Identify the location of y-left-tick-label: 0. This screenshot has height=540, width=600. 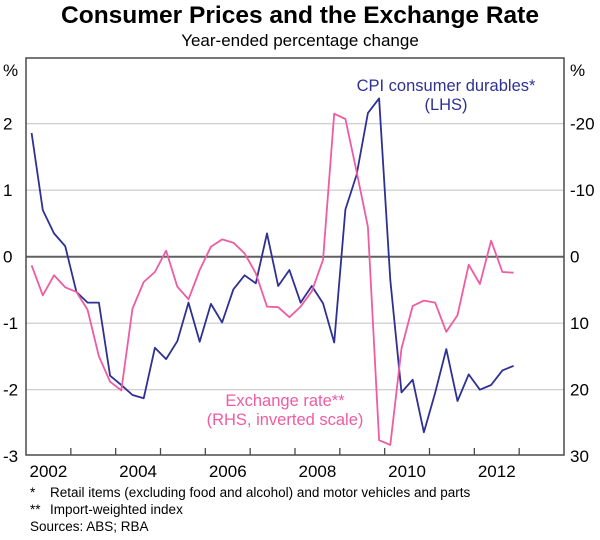
(7, 257).